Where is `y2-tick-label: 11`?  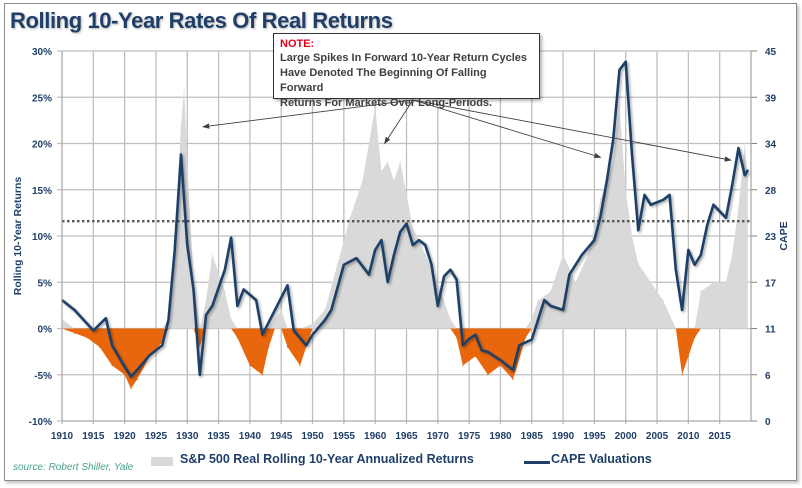
y2-tick-label: 11 is located at coordinates (770, 330).